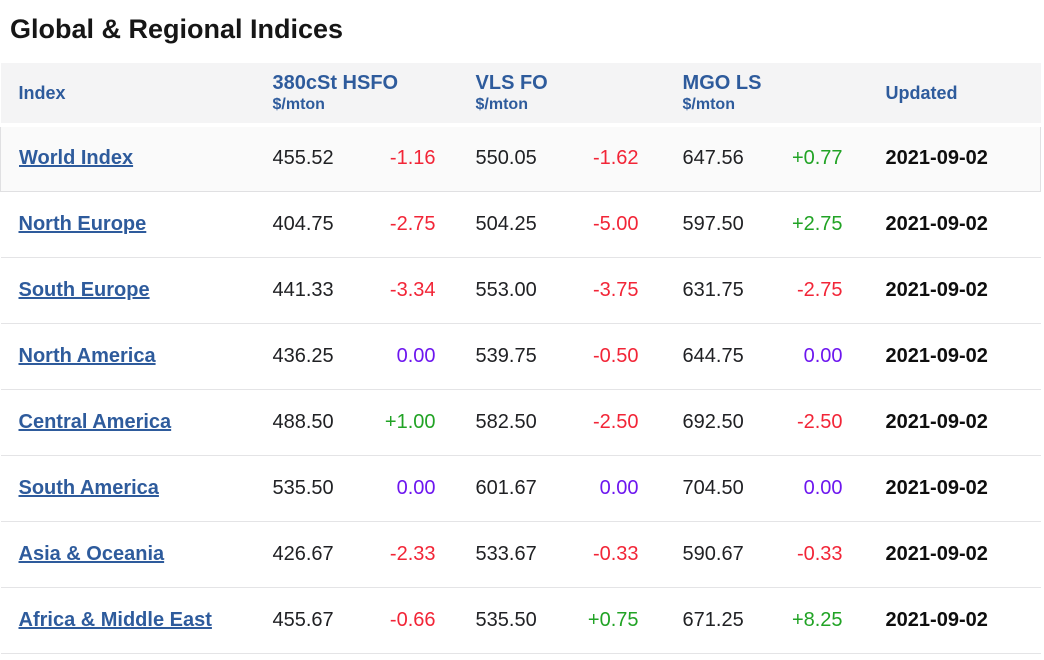 Image resolution: width=1044 pixels, height=660 pixels. I want to click on price-hsfo: 426.67, so click(322, 553).